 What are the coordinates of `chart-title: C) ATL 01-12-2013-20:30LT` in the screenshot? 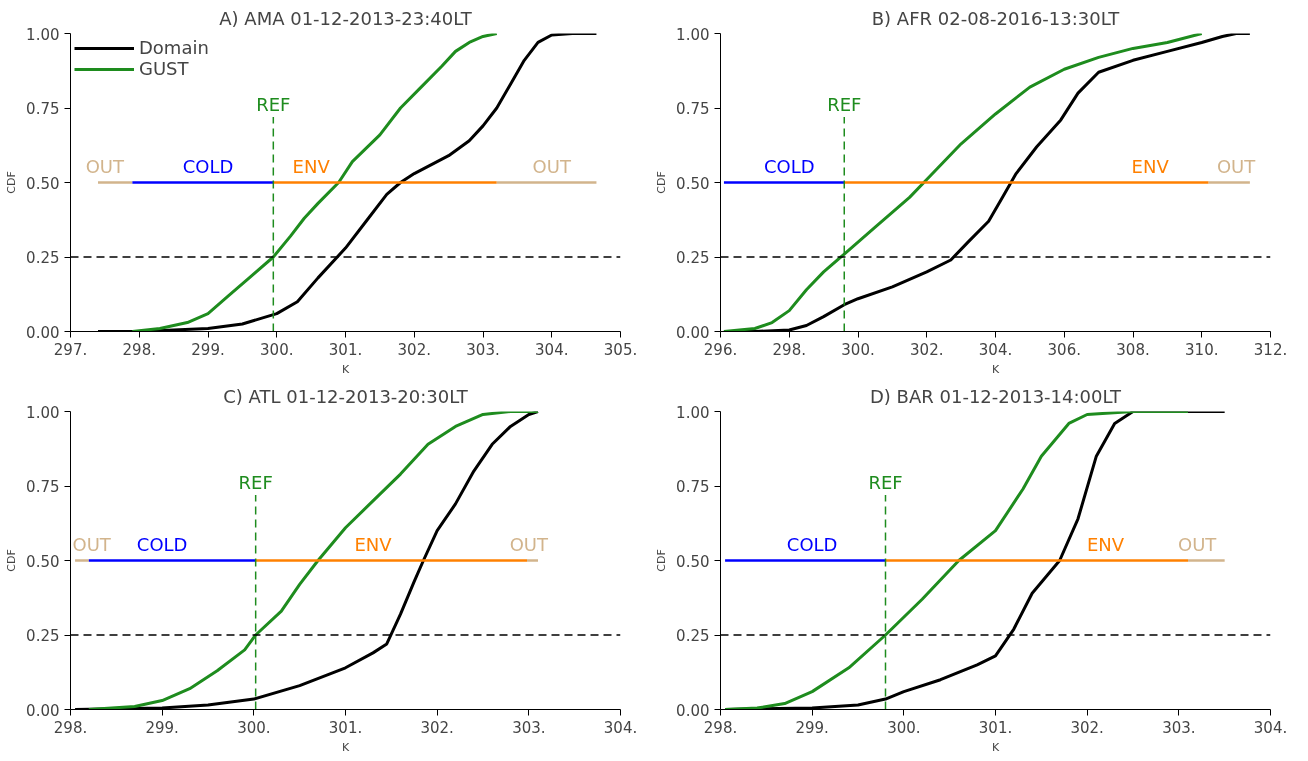 It's located at (346, 396).